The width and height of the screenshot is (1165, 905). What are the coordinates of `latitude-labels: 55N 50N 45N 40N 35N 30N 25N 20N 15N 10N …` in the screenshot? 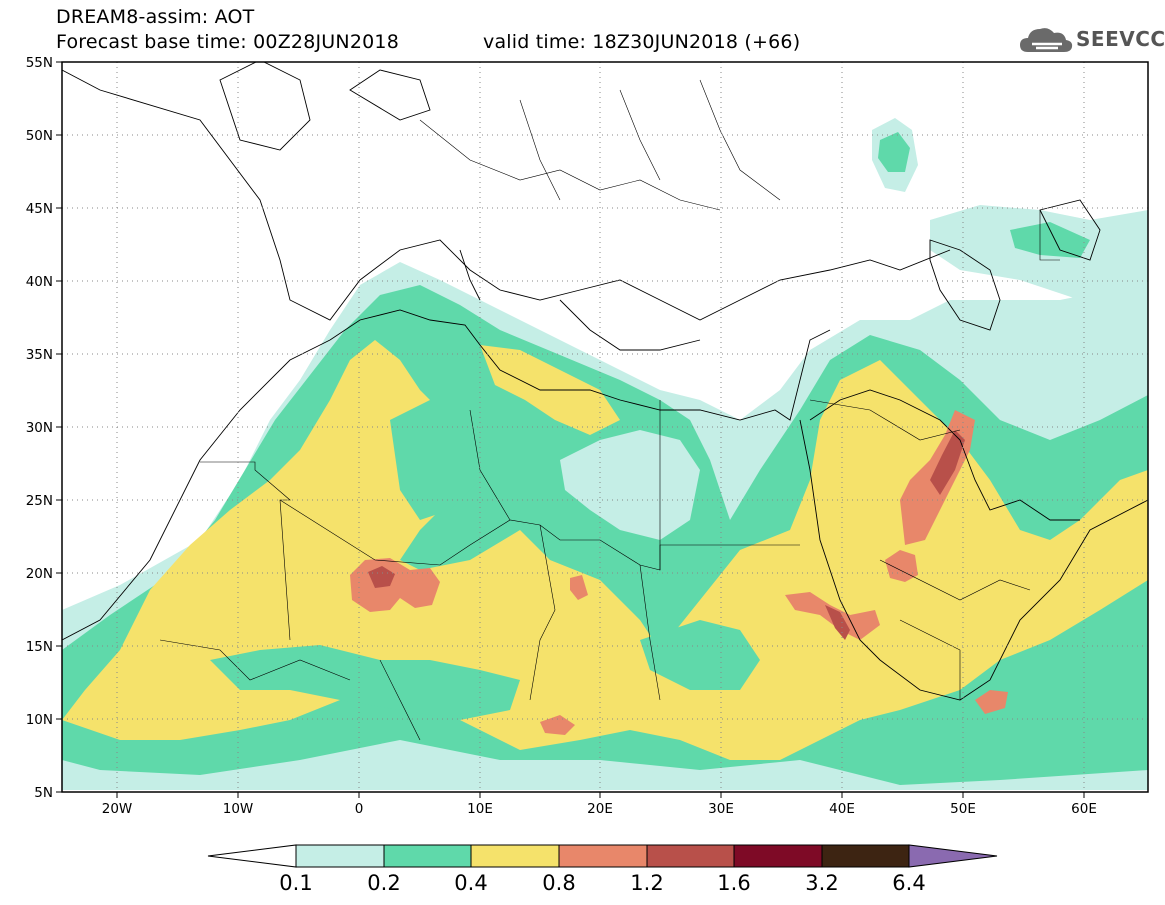 It's located at (39, 428).